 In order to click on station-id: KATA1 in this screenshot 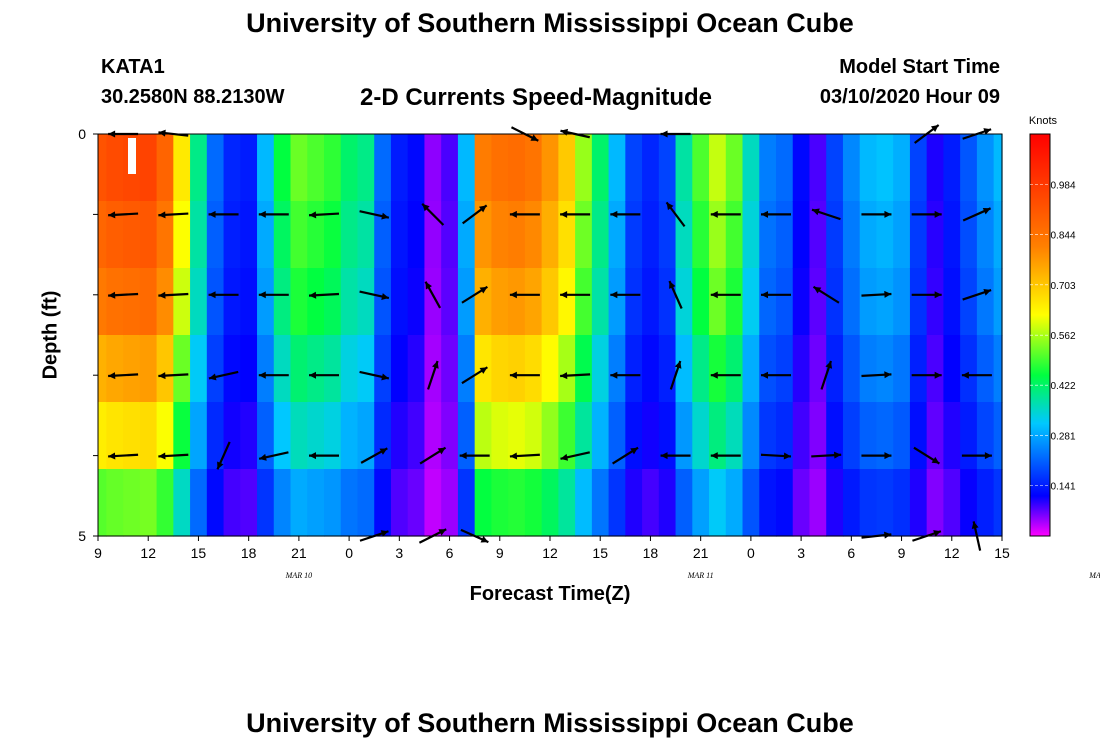, I will do `click(133, 67)`.